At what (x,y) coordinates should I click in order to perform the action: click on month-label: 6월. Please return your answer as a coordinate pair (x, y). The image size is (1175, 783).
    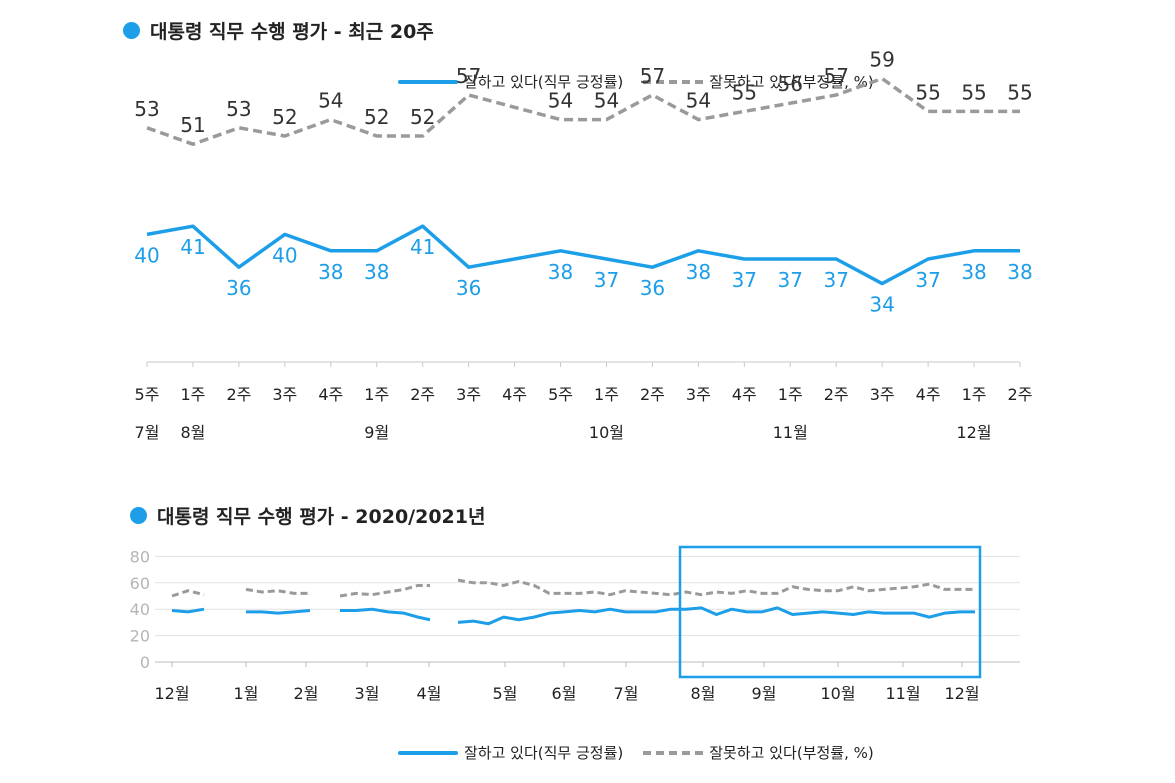
    Looking at the image, I should click on (564, 693).